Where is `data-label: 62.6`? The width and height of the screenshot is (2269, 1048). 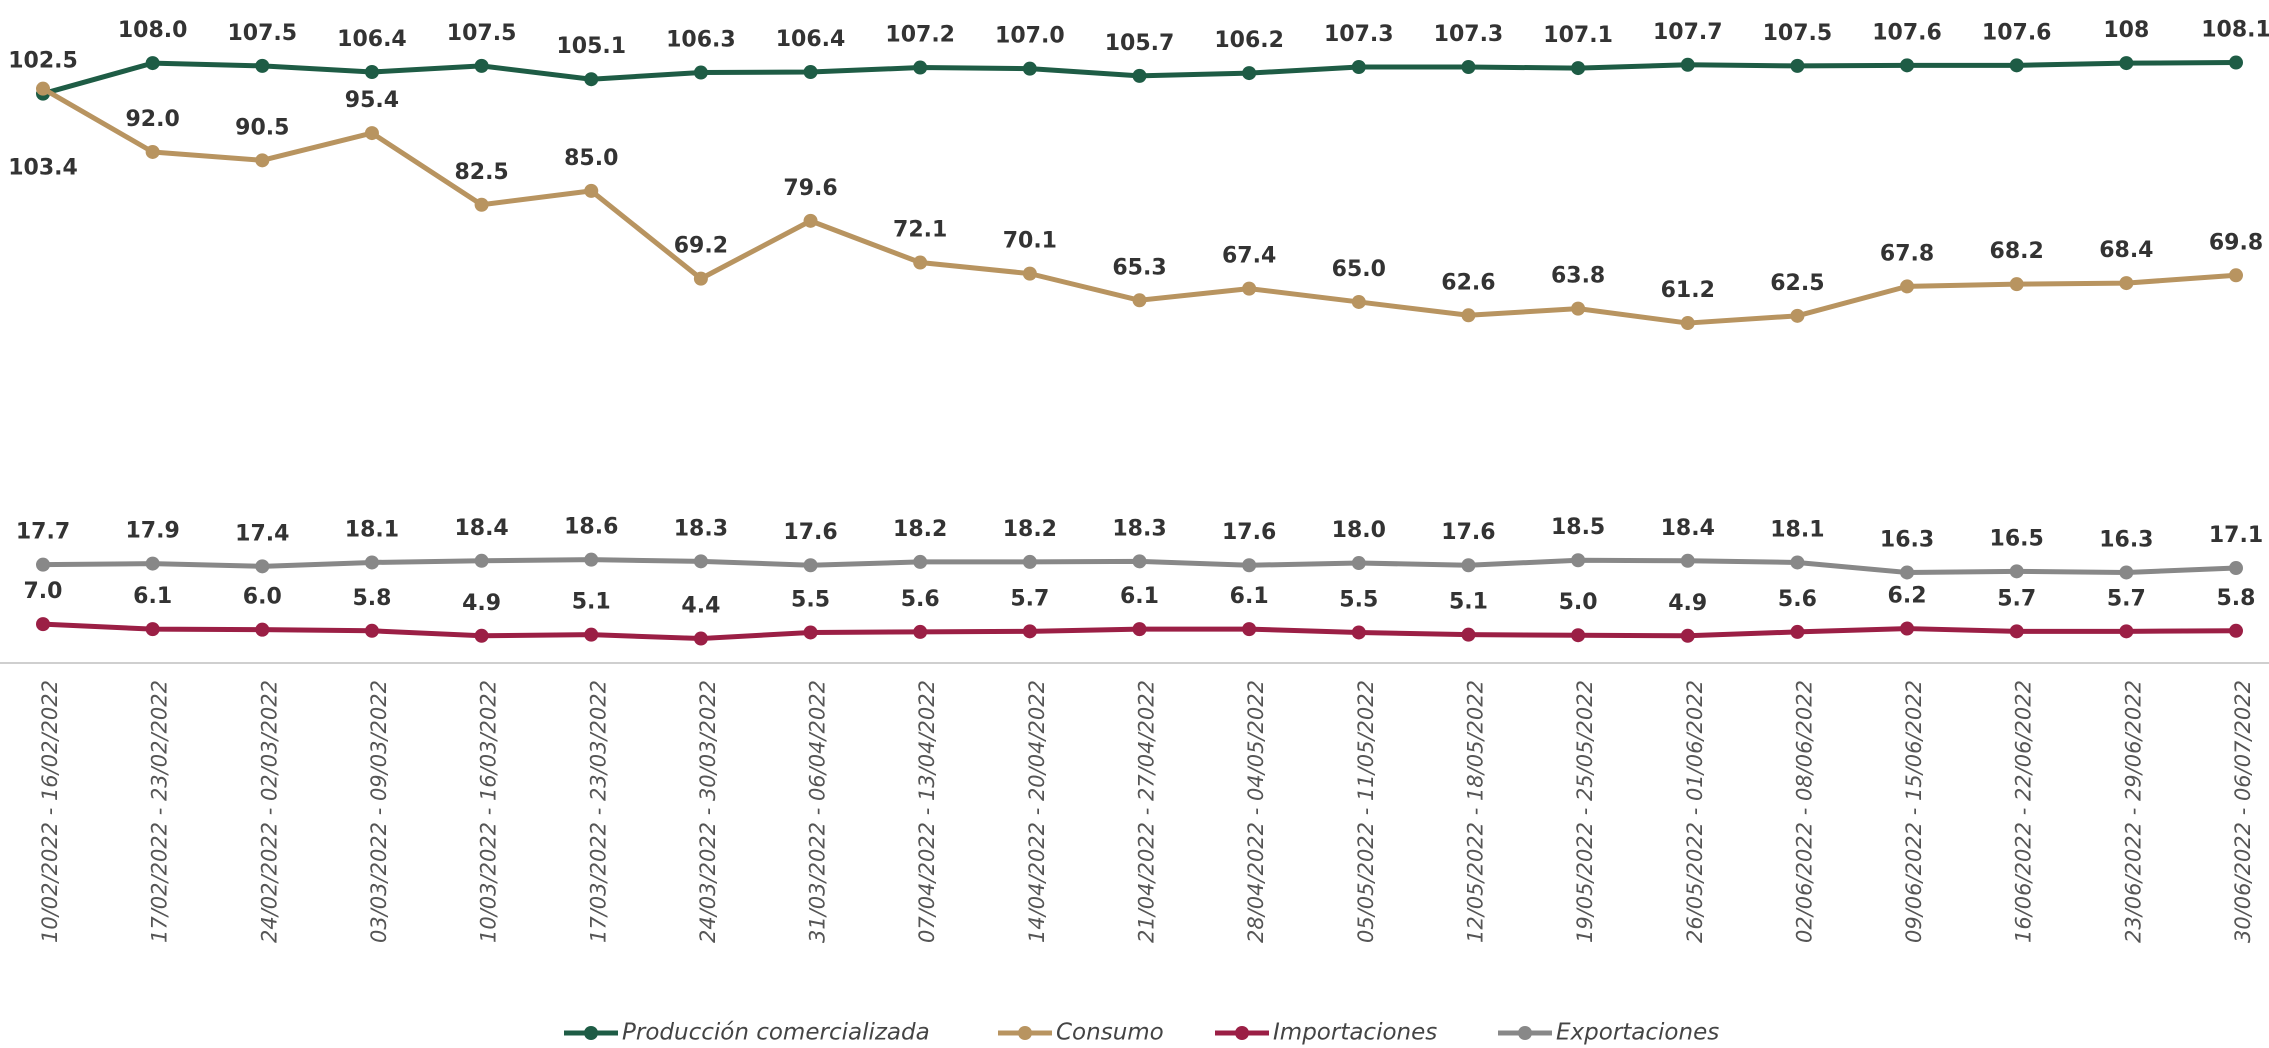 data-label: 62.6 is located at coordinates (1468, 282).